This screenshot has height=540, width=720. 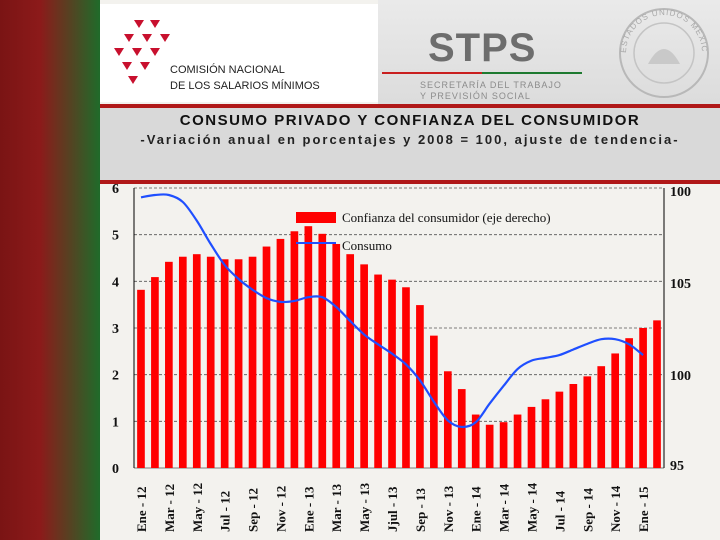 I want to click on y-right-tick-label: 105, so click(x=680, y=284).